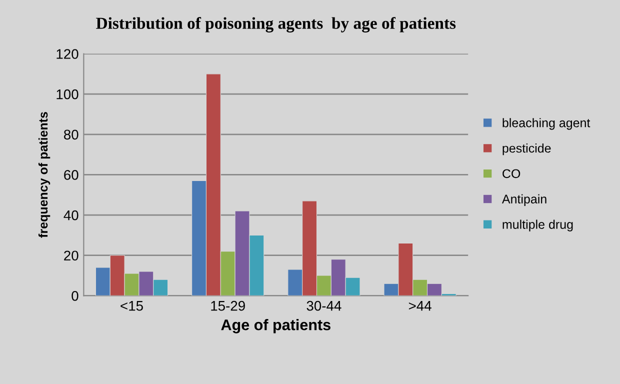 Image resolution: width=620 pixels, height=384 pixels. I want to click on legend-label: CO, so click(511, 173).